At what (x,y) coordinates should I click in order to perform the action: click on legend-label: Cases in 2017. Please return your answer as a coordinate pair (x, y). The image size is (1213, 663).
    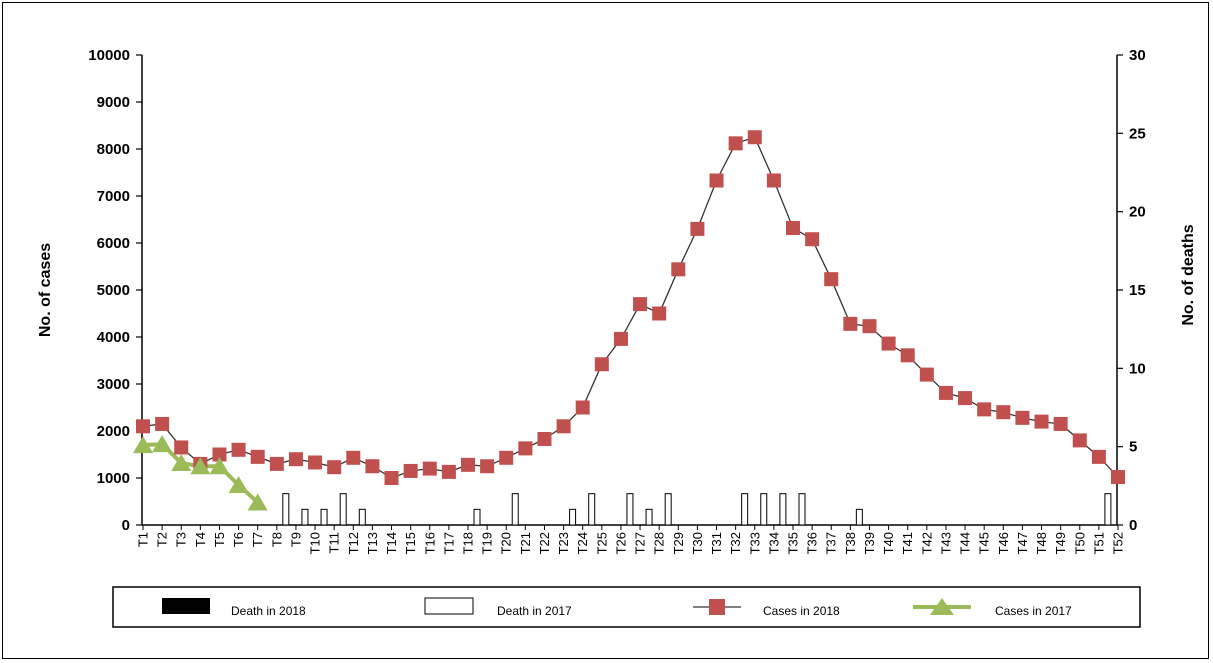
    Looking at the image, I should click on (1033, 611).